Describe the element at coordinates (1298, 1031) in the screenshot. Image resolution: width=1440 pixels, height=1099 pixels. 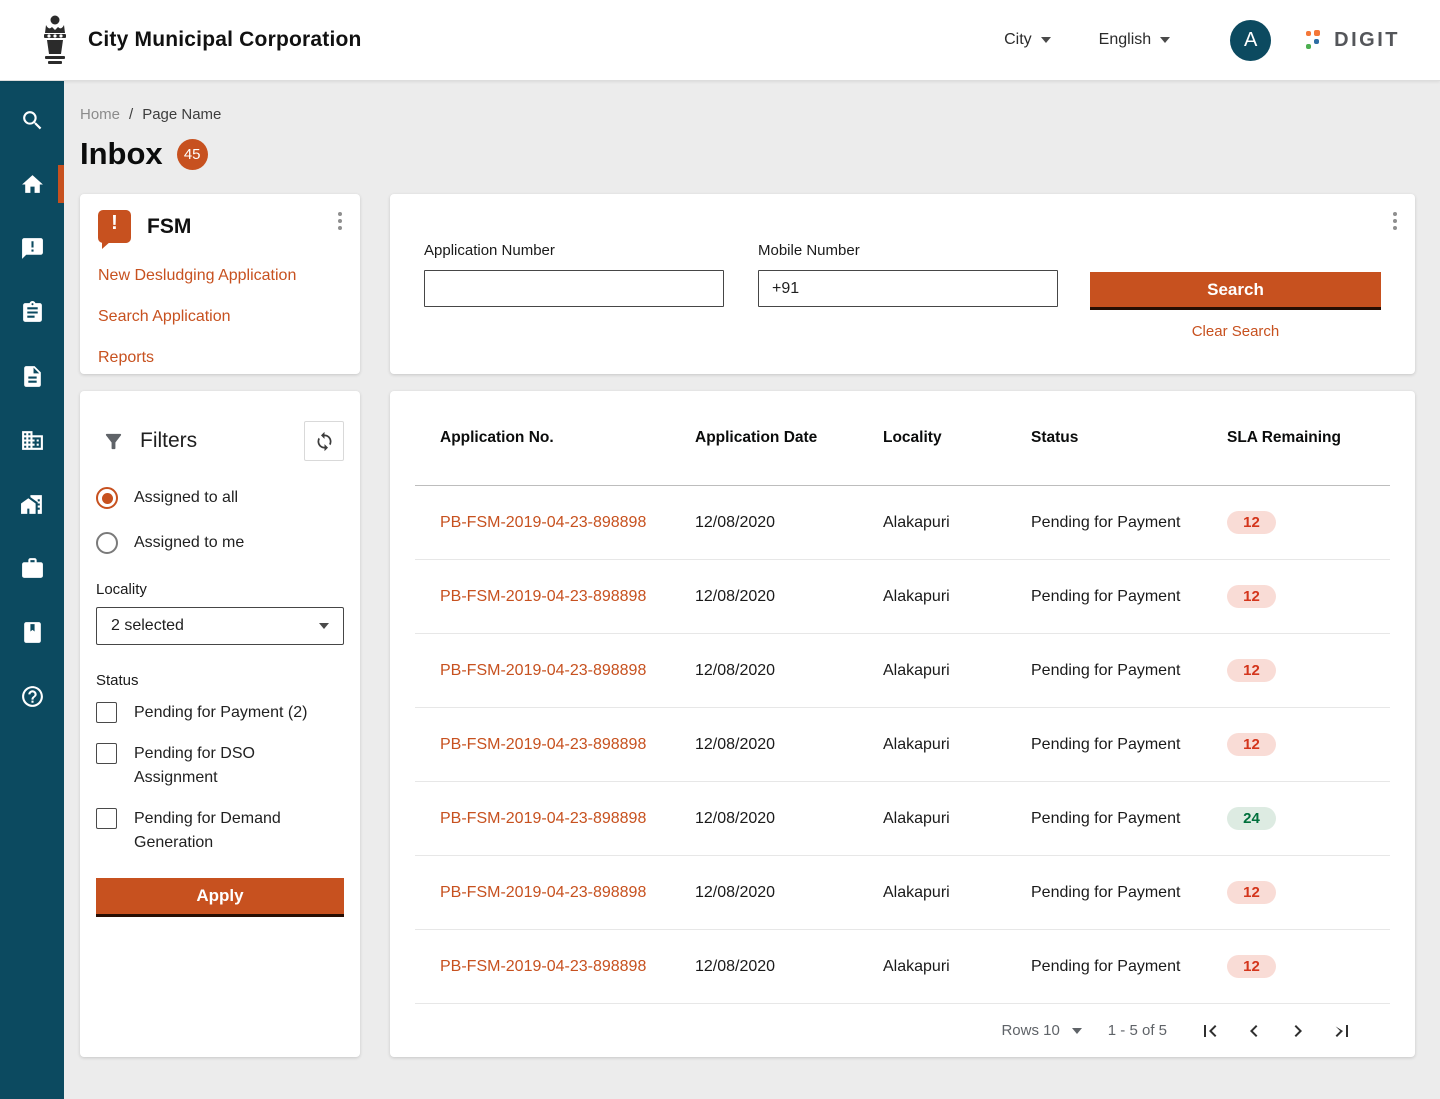
I see `next-page-button` at that location.